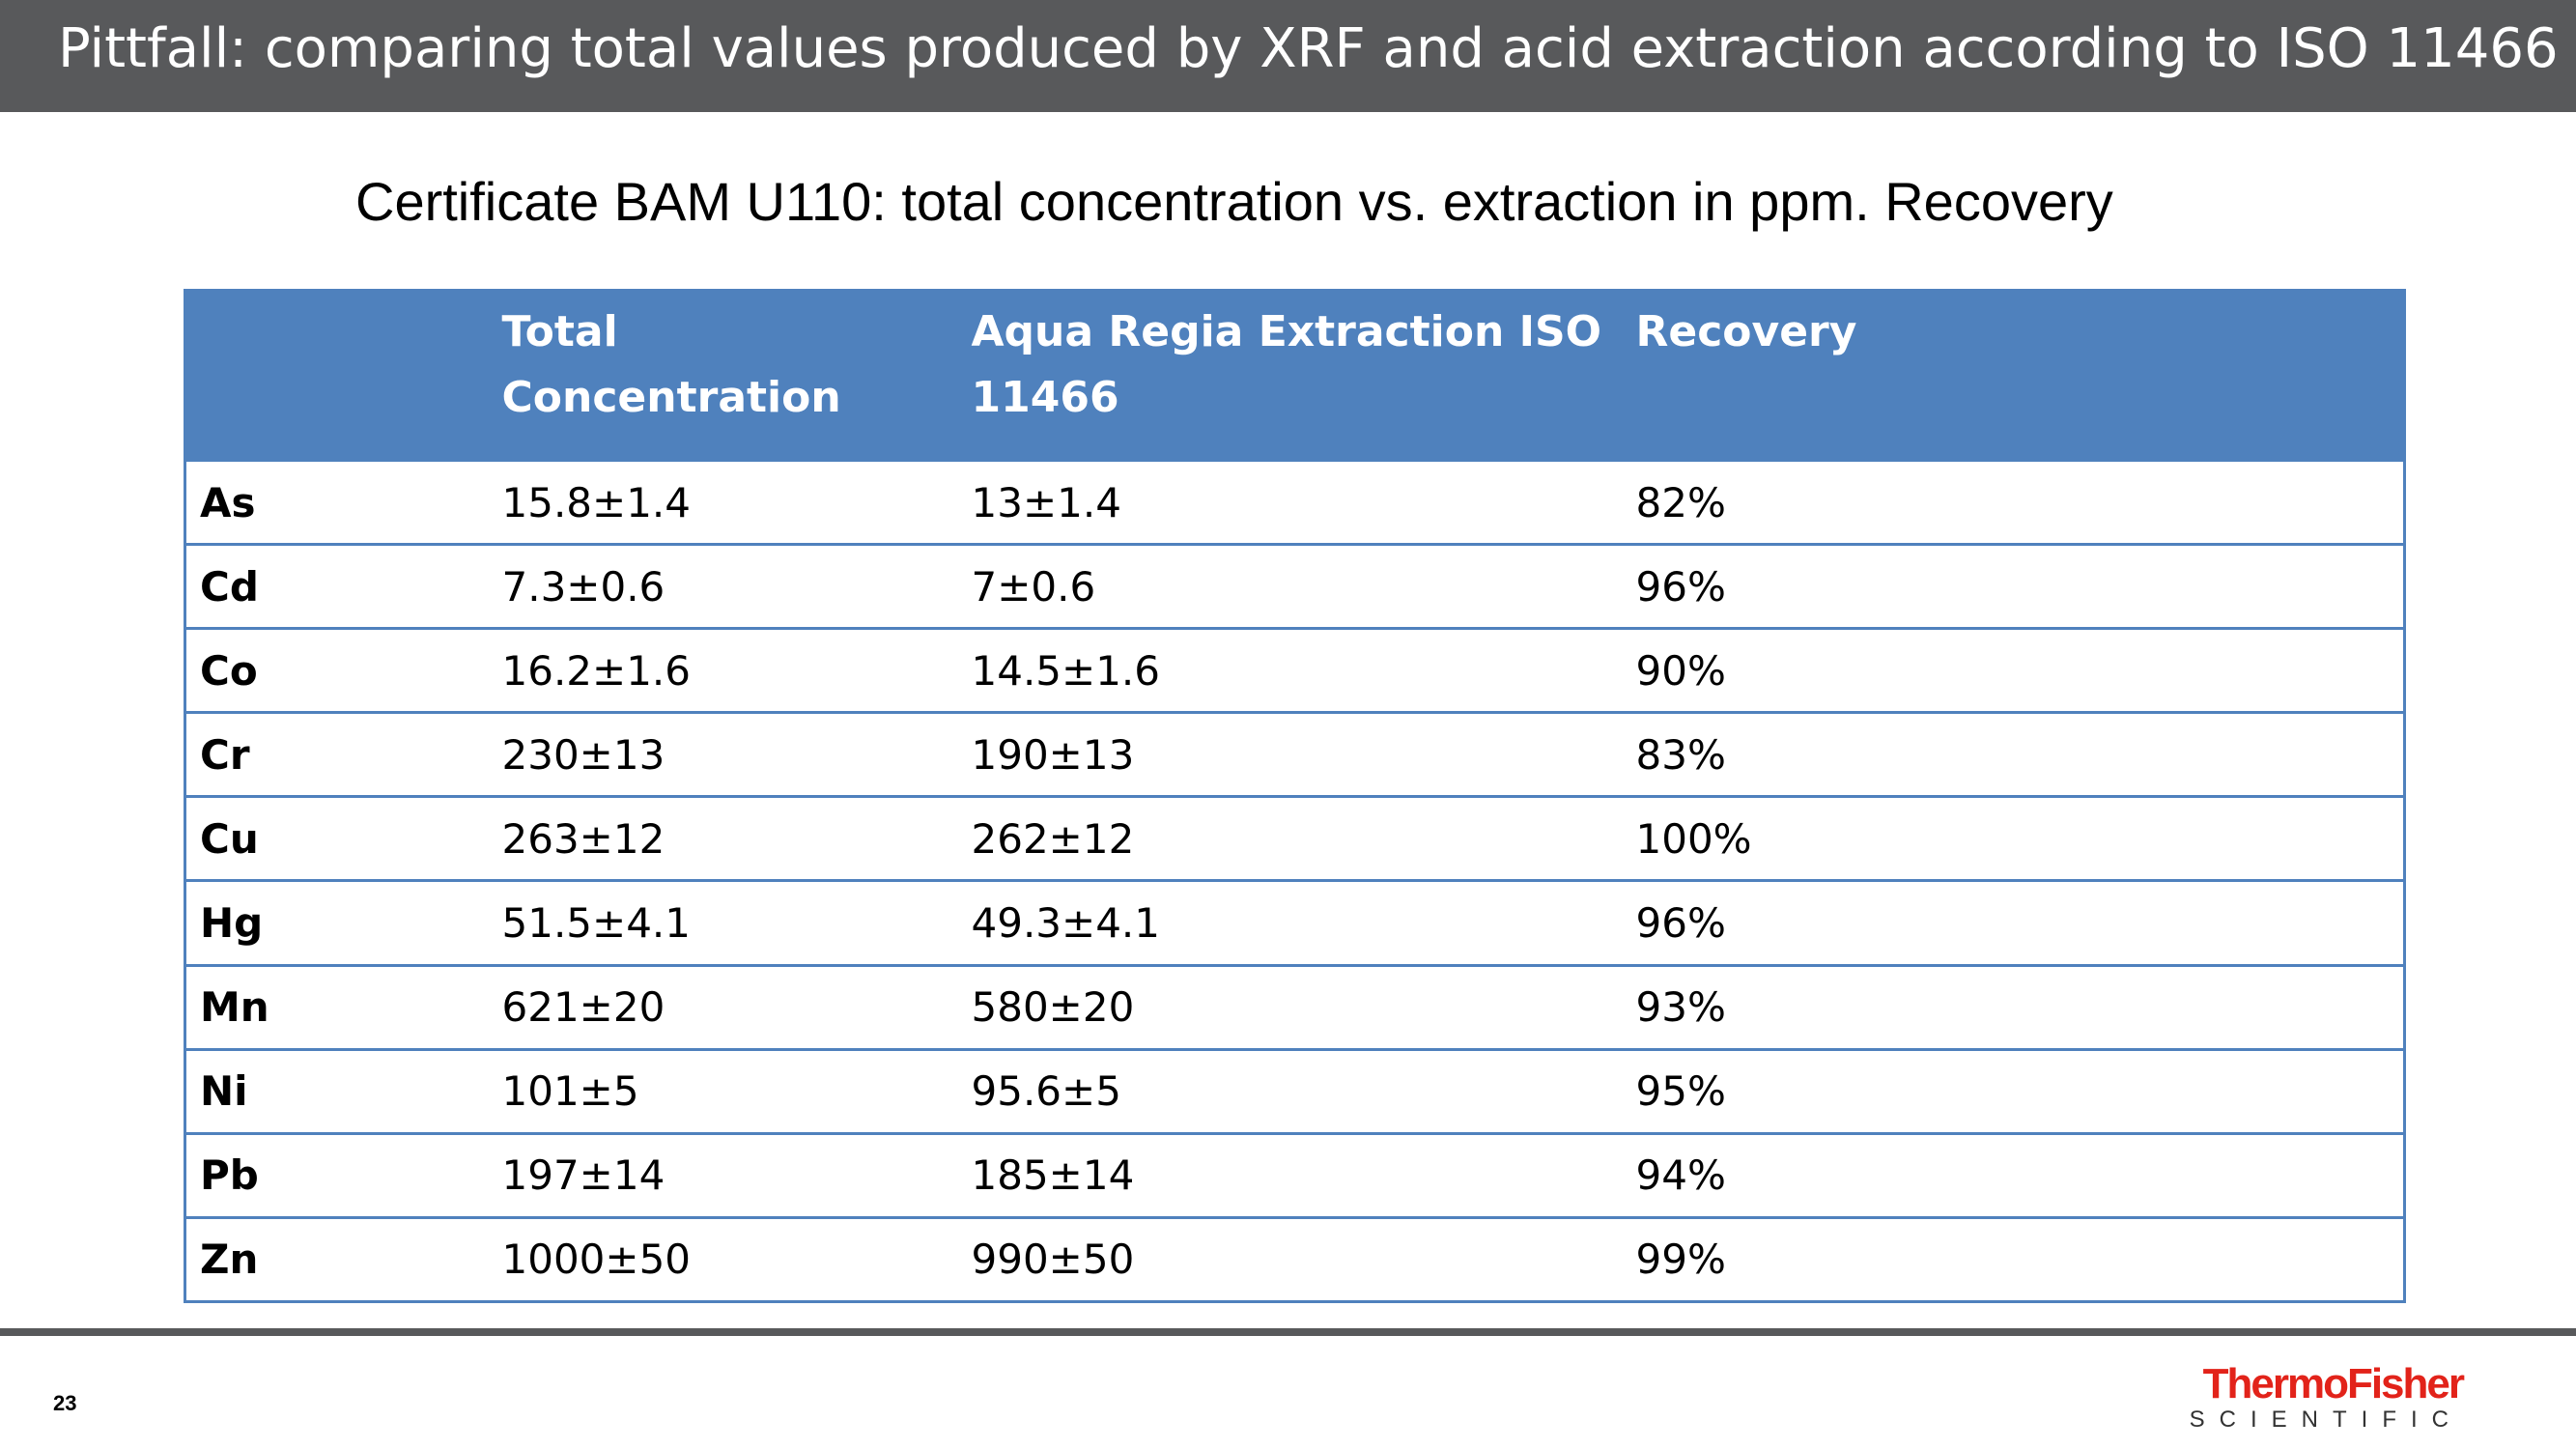 The width and height of the screenshot is (2576, 1449). Describe the element at coordinates (2013, 375) in the screenshot. I see `header-recovery: Recovery` at that location.